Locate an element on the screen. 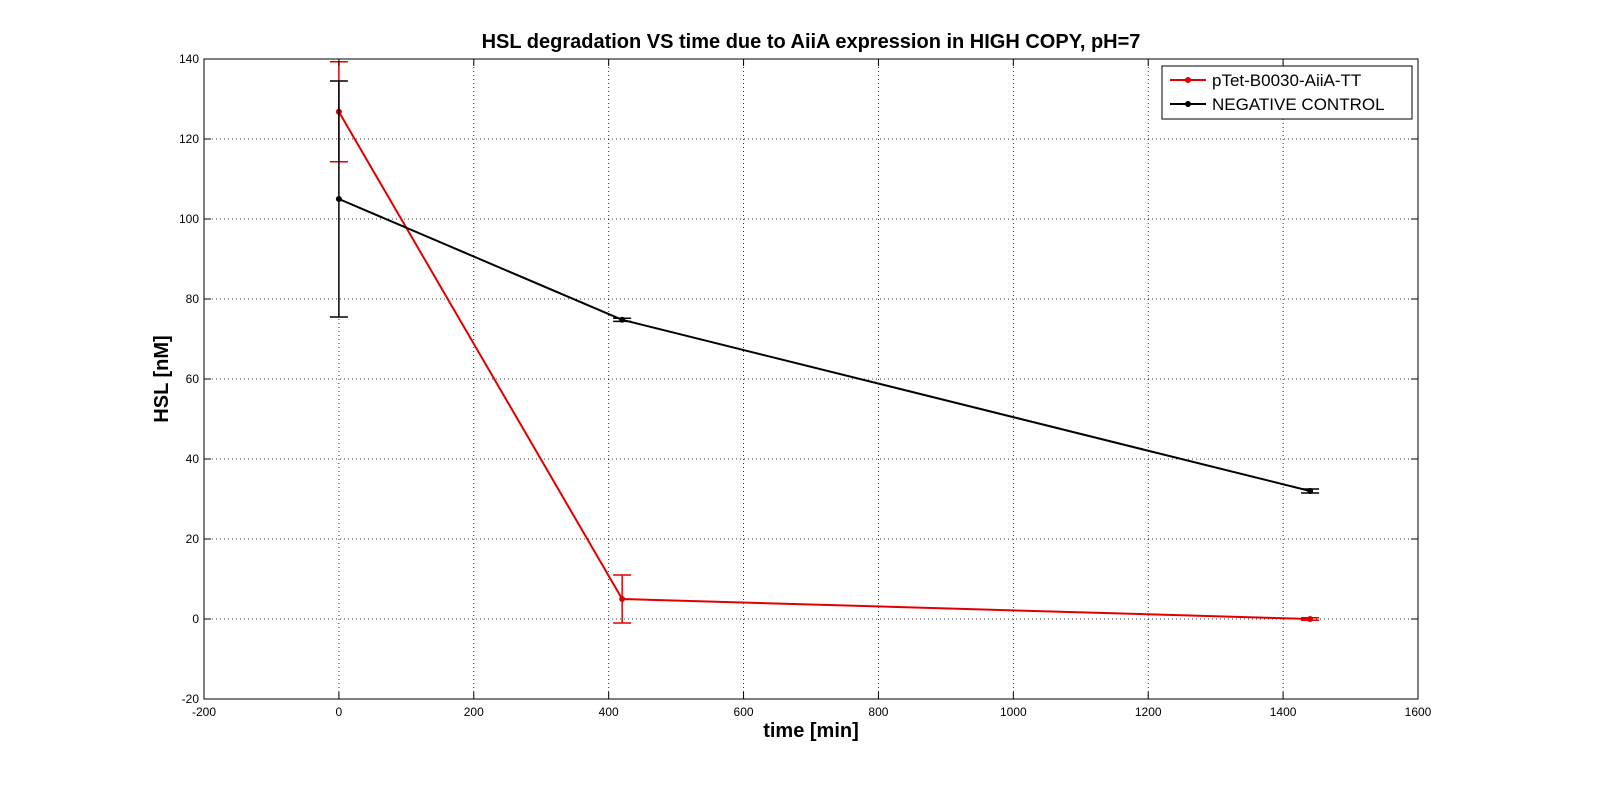 This screenshot has width=1601, height=802. legend-label-series-2: NEGATIVE CONTROL is located at coordinates (1298, 104).